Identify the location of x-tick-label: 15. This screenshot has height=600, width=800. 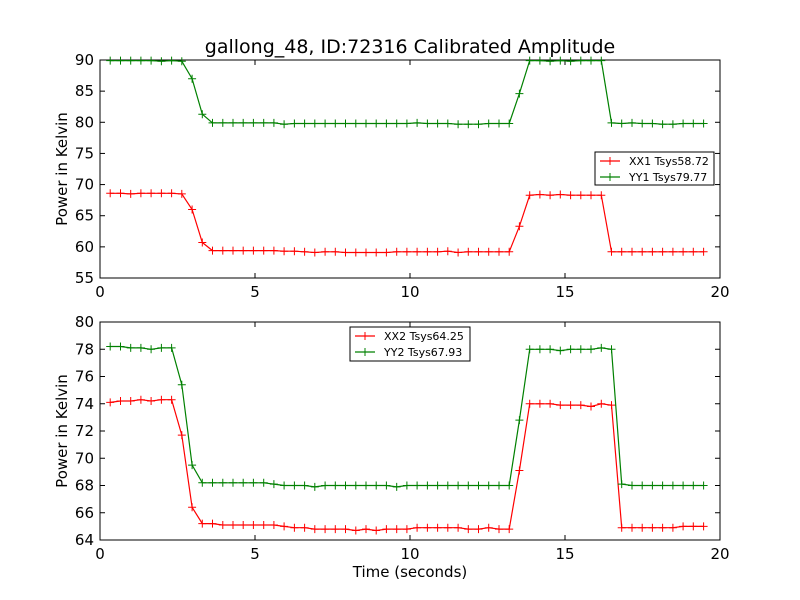
(564, 292).